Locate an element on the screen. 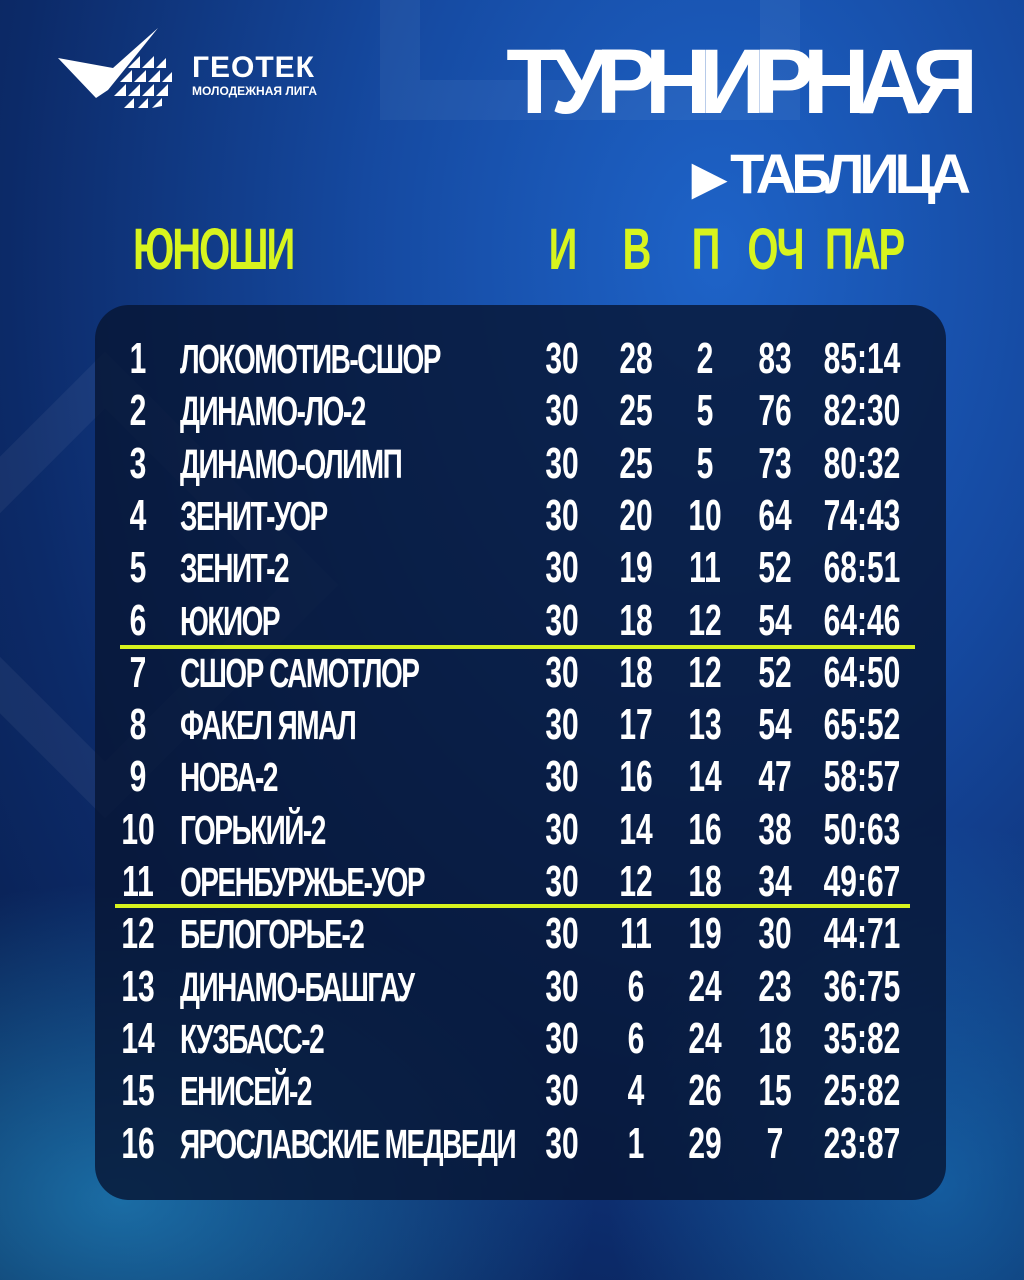 This screenshot has height=1280, width=1024. goal-ratio: 44:71 is located at coordinates (862, 934).